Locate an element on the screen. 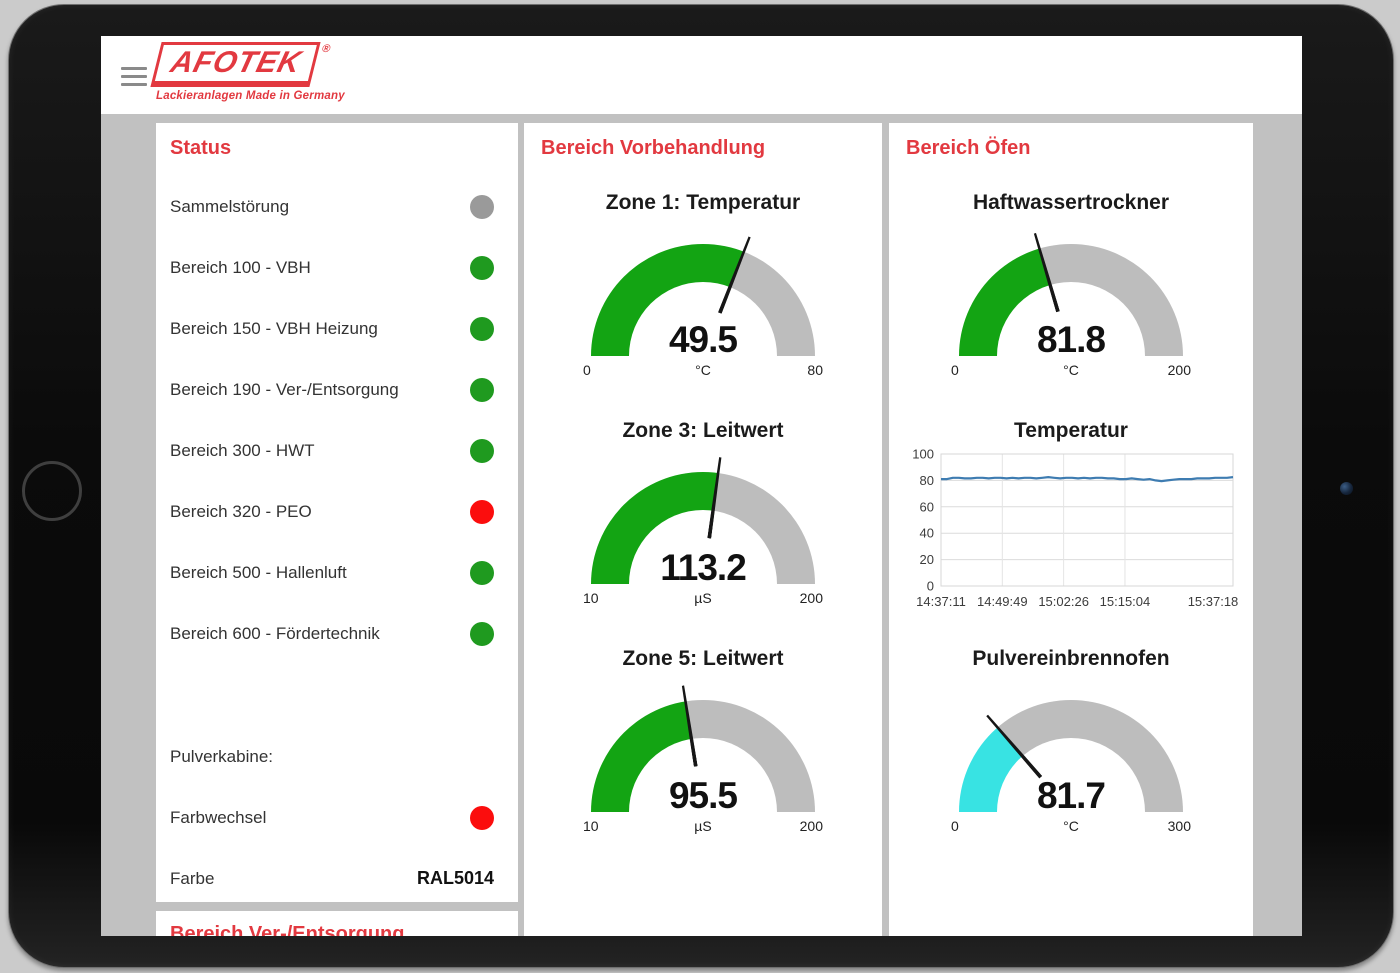  zone5-gauge: 95.5 is located at coordinates (703, 757).